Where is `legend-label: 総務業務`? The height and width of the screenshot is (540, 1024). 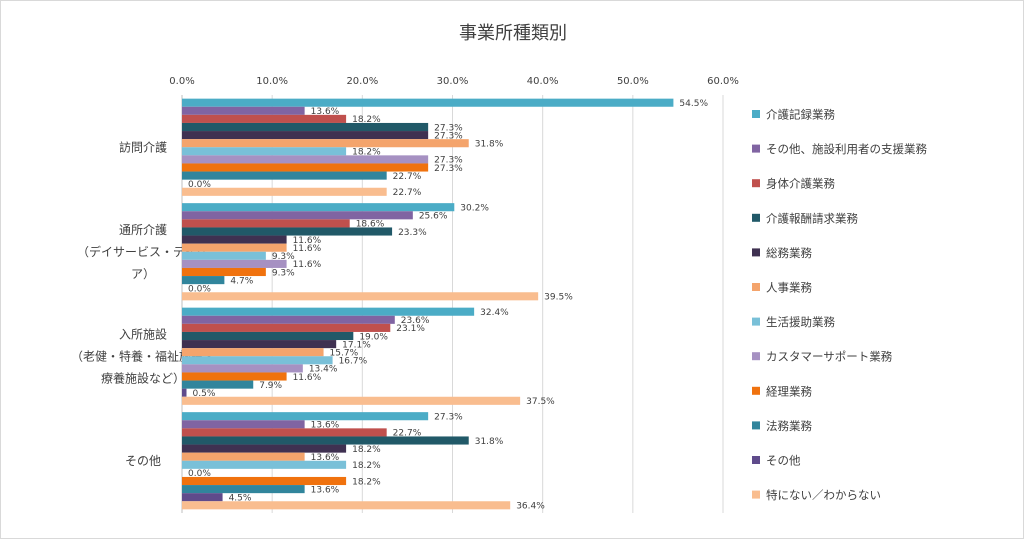 legend-label: 総務業務 is located at coordinates (789, 253).